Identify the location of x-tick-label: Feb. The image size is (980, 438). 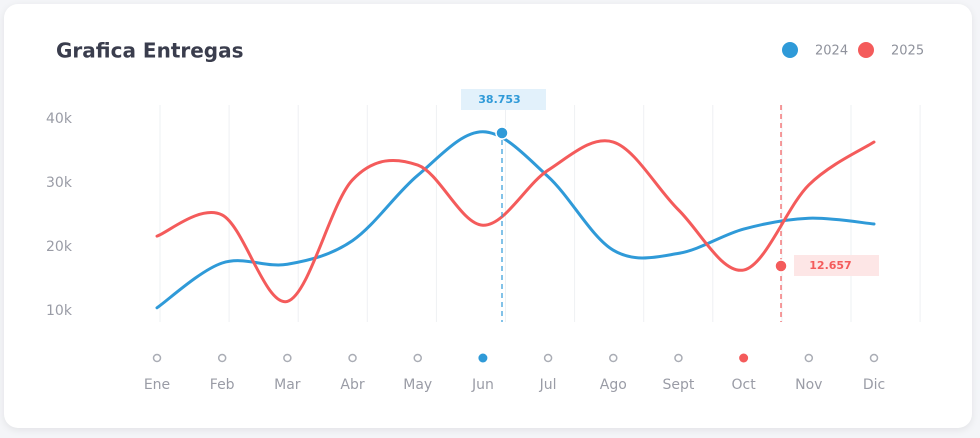
(222, 385).